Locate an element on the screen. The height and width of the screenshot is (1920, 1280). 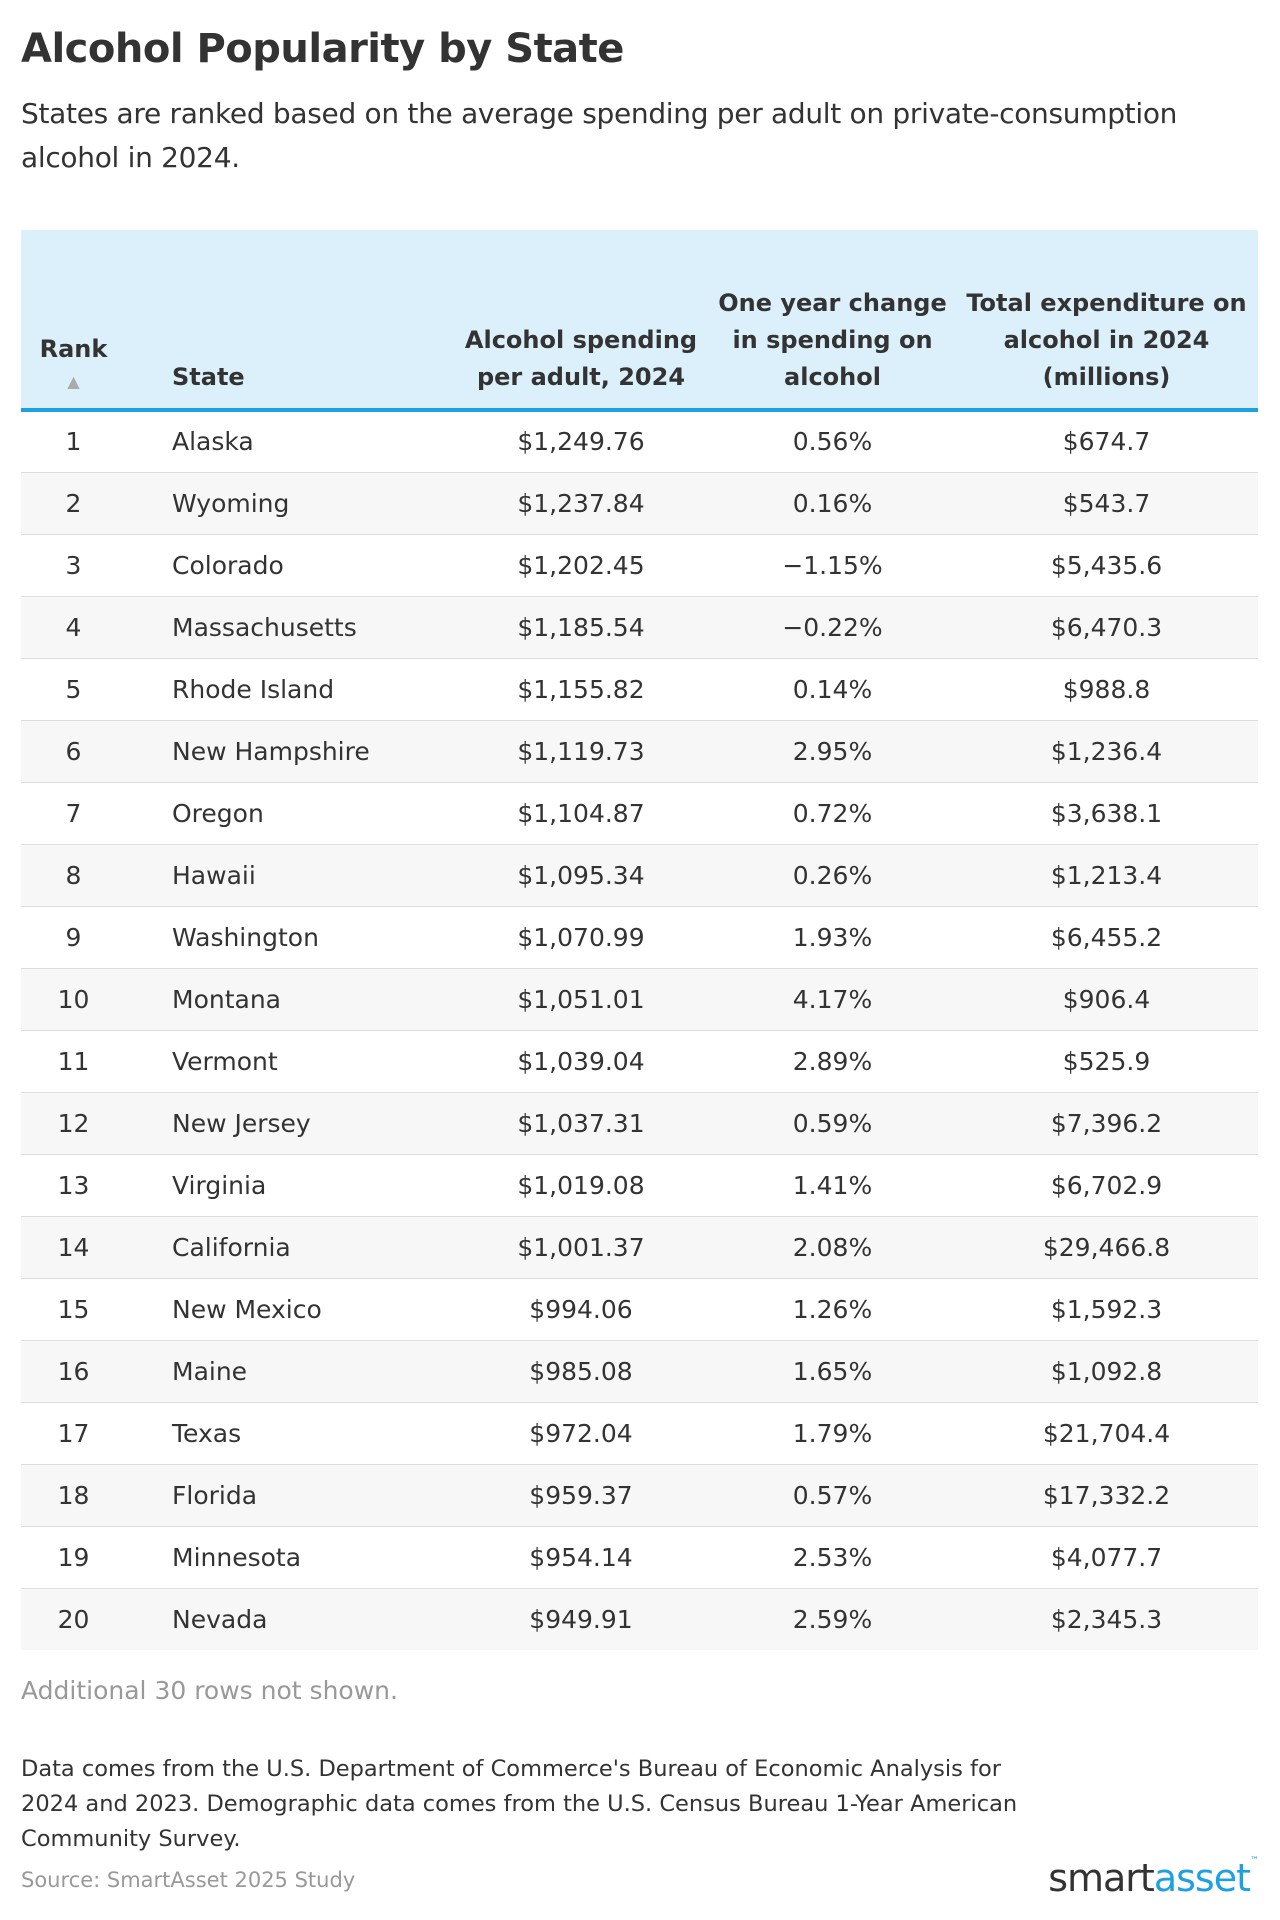
column-header-state: State is located at coordinates (208, 377).